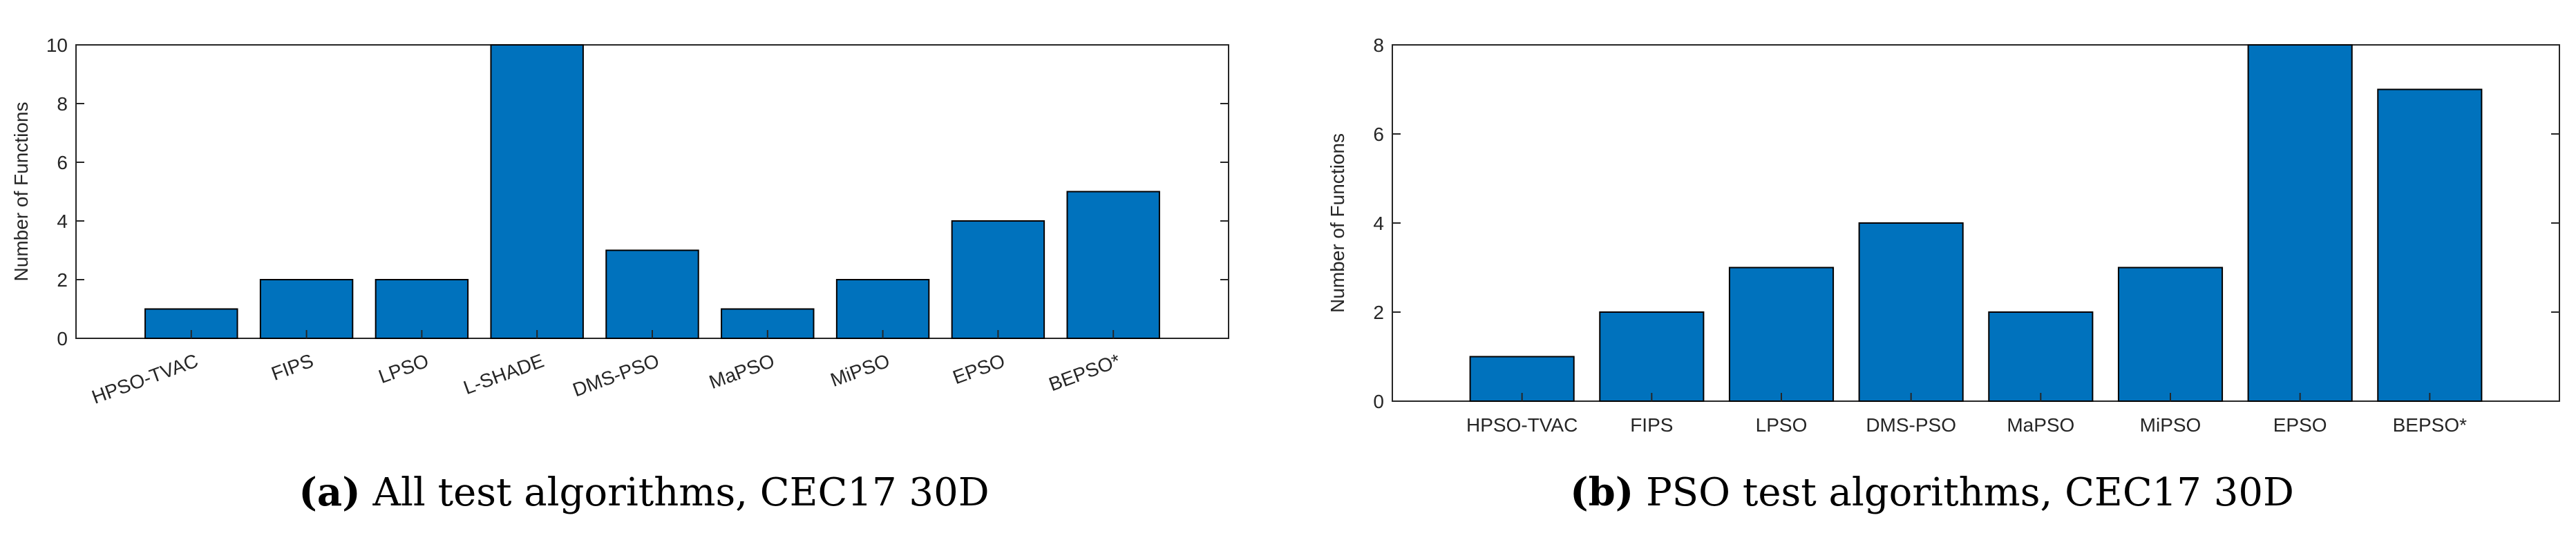 The image size is (2576, 551). I want to click on y-axis-label-a: Number of Functions, so click(21, 192).